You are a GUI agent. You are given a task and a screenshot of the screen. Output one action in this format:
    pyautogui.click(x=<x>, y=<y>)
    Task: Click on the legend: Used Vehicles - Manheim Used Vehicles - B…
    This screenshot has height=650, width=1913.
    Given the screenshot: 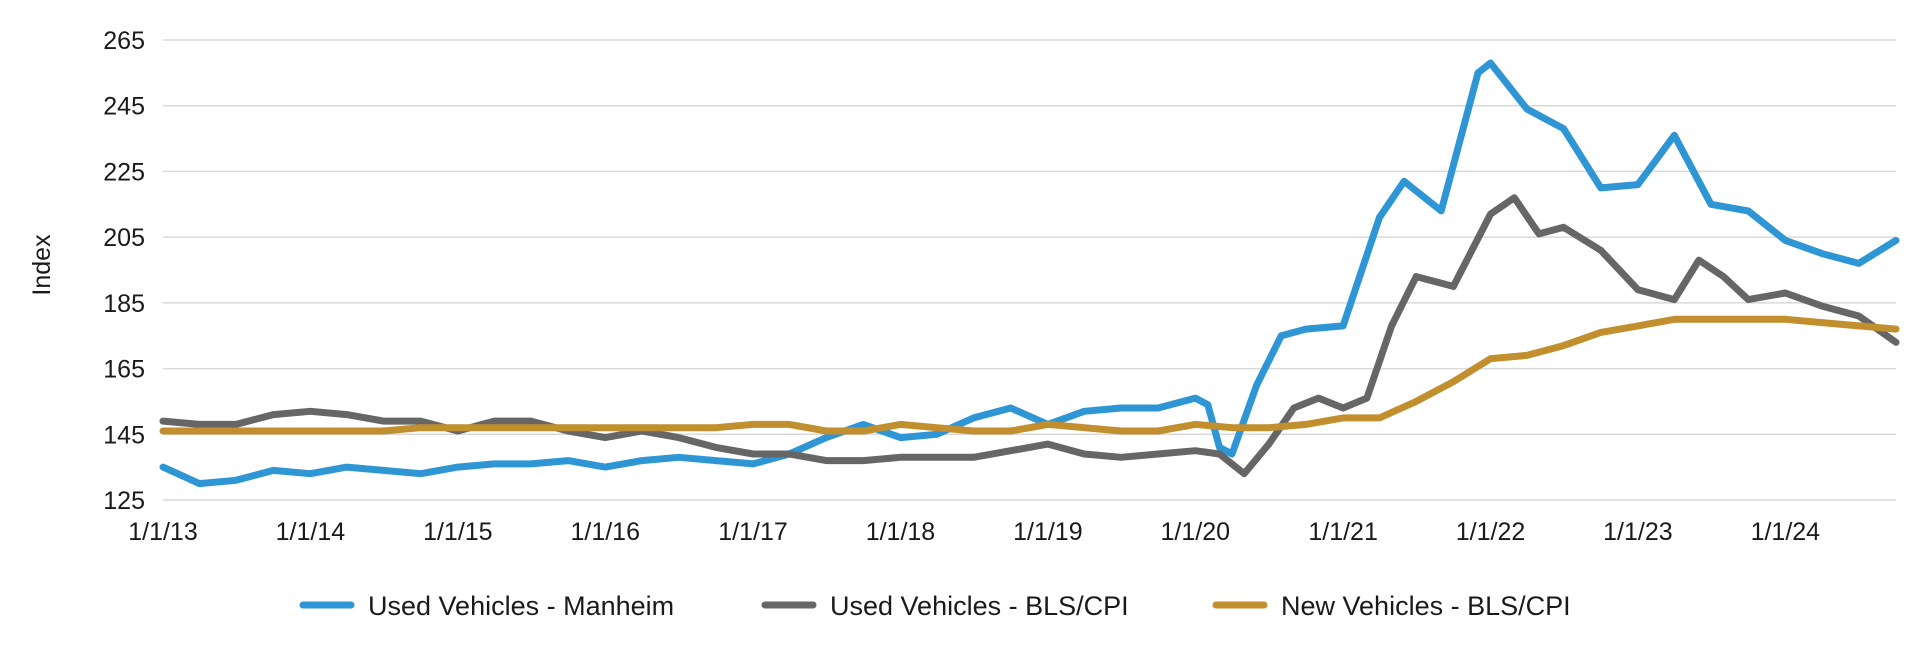 What is the action you would take?
    pyautogui.click(x=935, y=606)
    